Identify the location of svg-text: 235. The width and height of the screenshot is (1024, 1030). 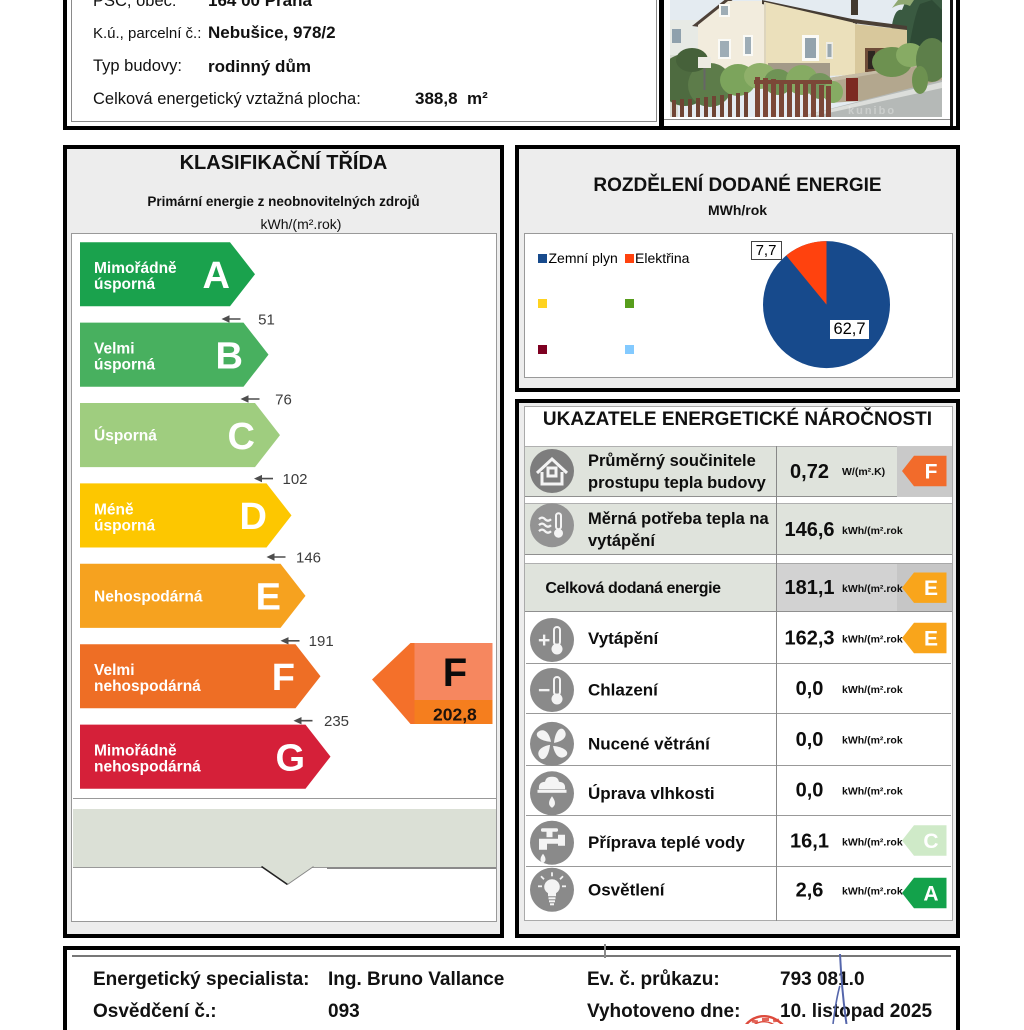
(335, 721).